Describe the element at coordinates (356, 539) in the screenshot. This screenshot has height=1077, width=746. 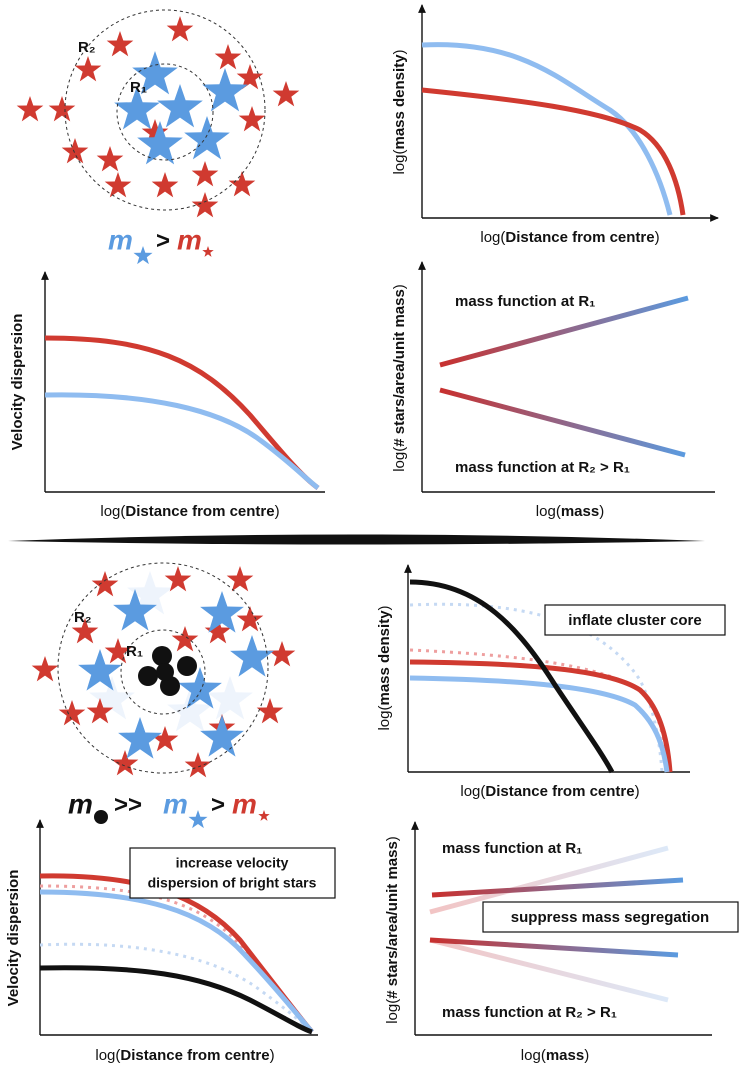
I see `divider` at that location.